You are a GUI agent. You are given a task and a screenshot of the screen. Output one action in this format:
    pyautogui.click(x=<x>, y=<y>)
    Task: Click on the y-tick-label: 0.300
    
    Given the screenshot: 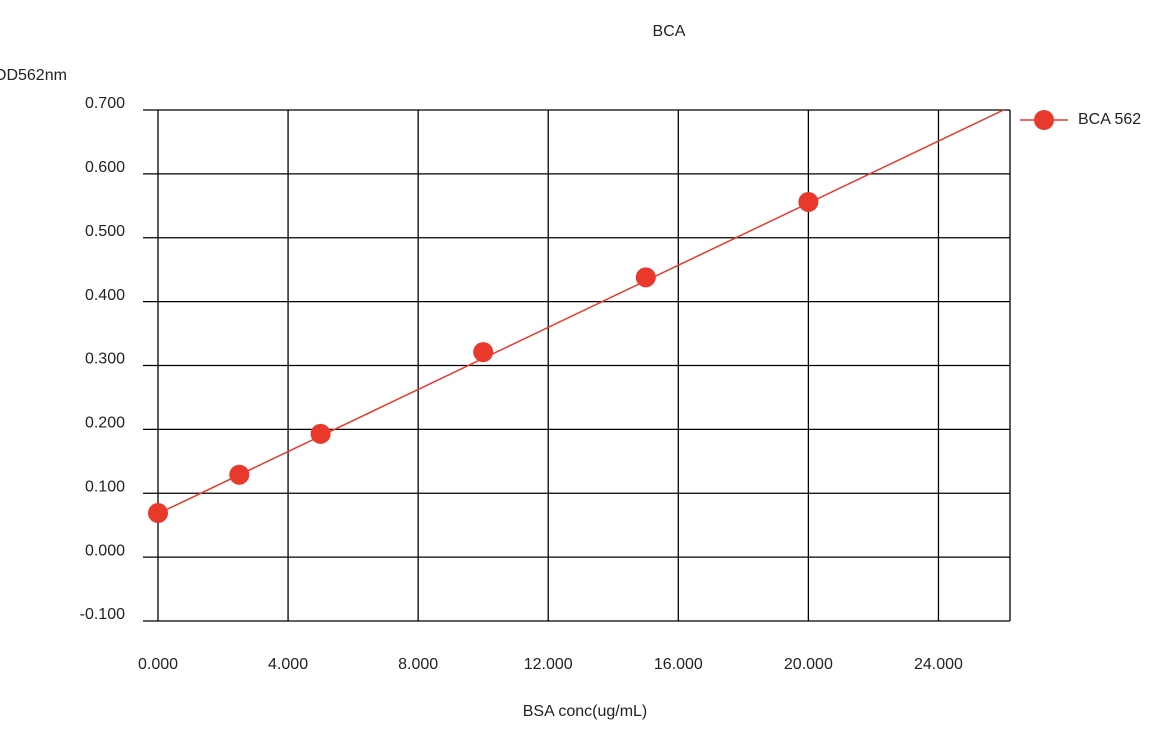 What is the action you would take?
    pyautogui.click(x=105, y=359)
    